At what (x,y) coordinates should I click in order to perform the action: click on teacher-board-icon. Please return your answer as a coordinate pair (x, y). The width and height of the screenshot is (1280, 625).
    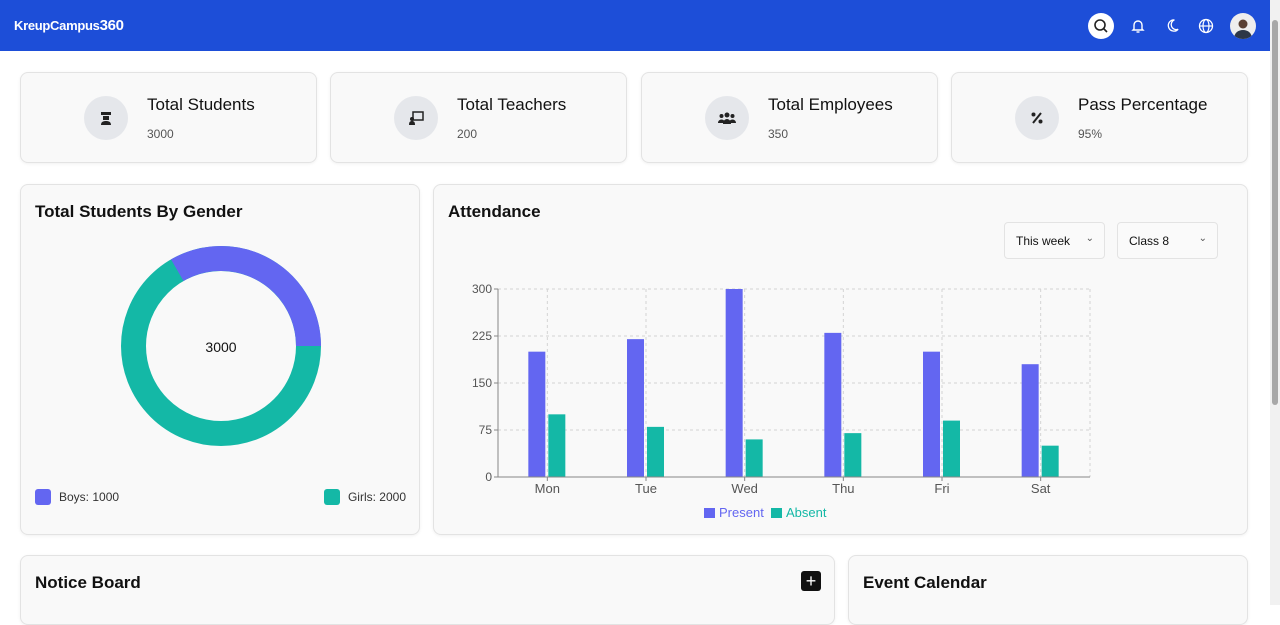
    Looking at the image, I should click on (416, 118).